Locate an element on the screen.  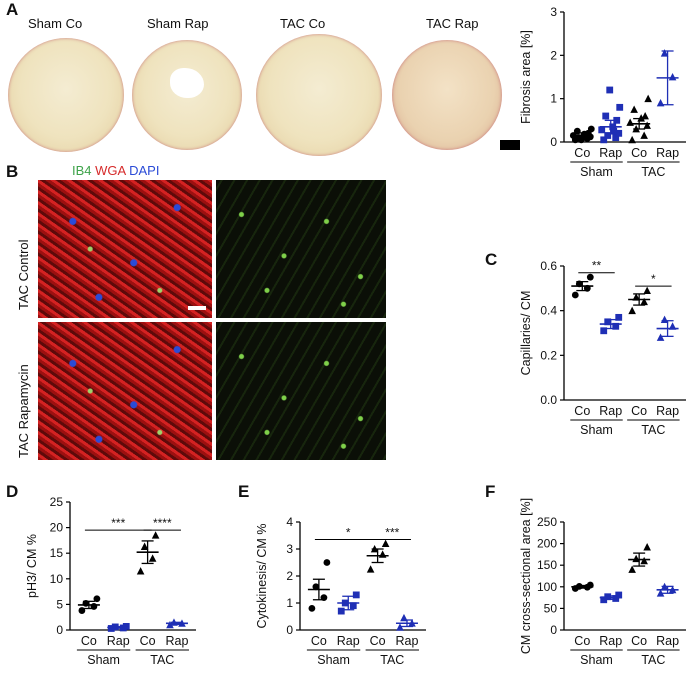
significance-label: *** is located at coordinates (118, 523).